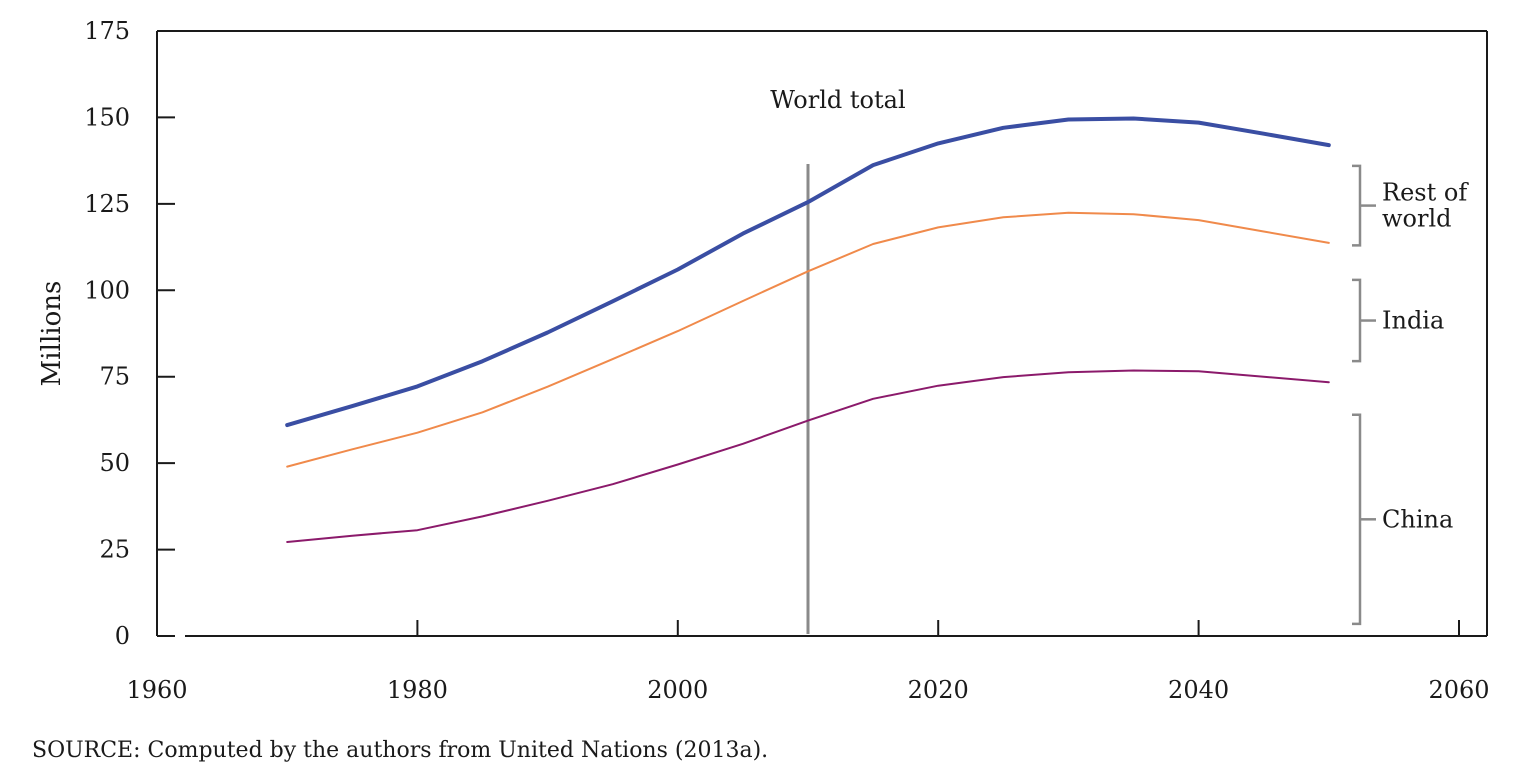 This screenshot has height=777, width=1514. I want to click on y-tick-label: 75, so click(114, 377).